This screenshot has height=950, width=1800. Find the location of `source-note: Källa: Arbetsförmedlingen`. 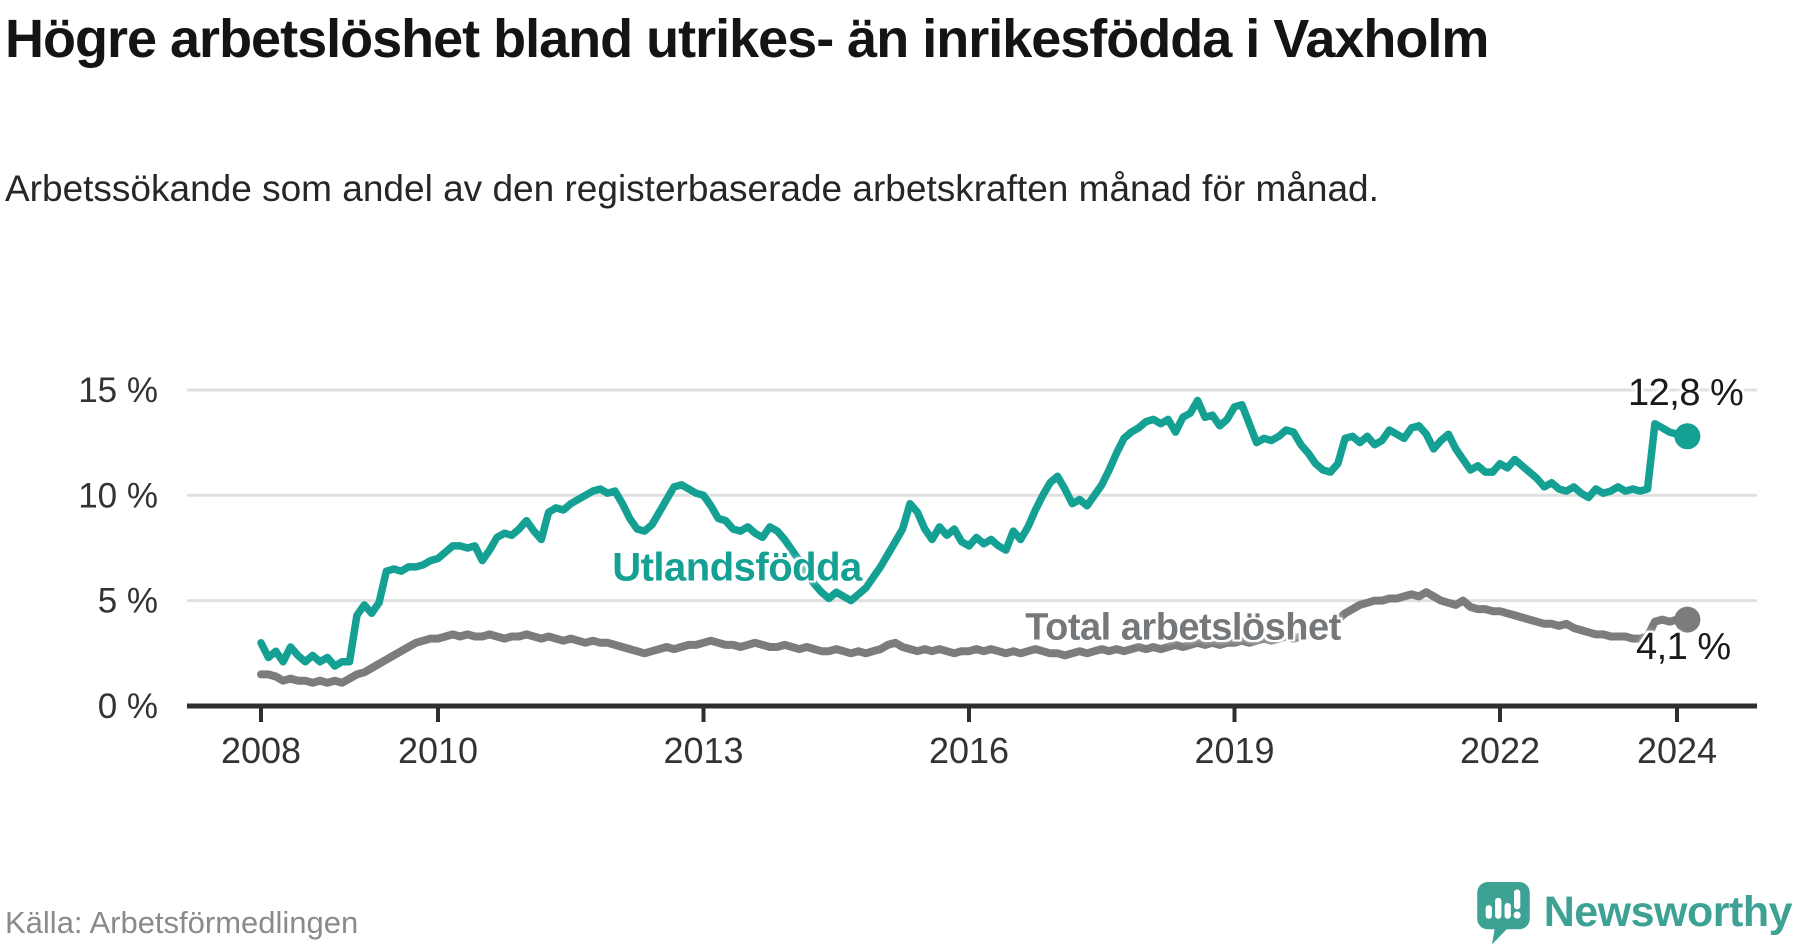

source-note: Källa: Arbetsförmedlingen is located at coordinates (182, 922).